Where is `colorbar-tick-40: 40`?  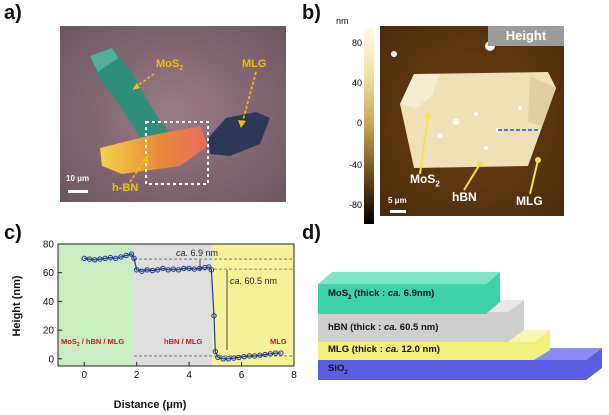 colorbar-tick-40: 40 is located at coordinates (356, 83).